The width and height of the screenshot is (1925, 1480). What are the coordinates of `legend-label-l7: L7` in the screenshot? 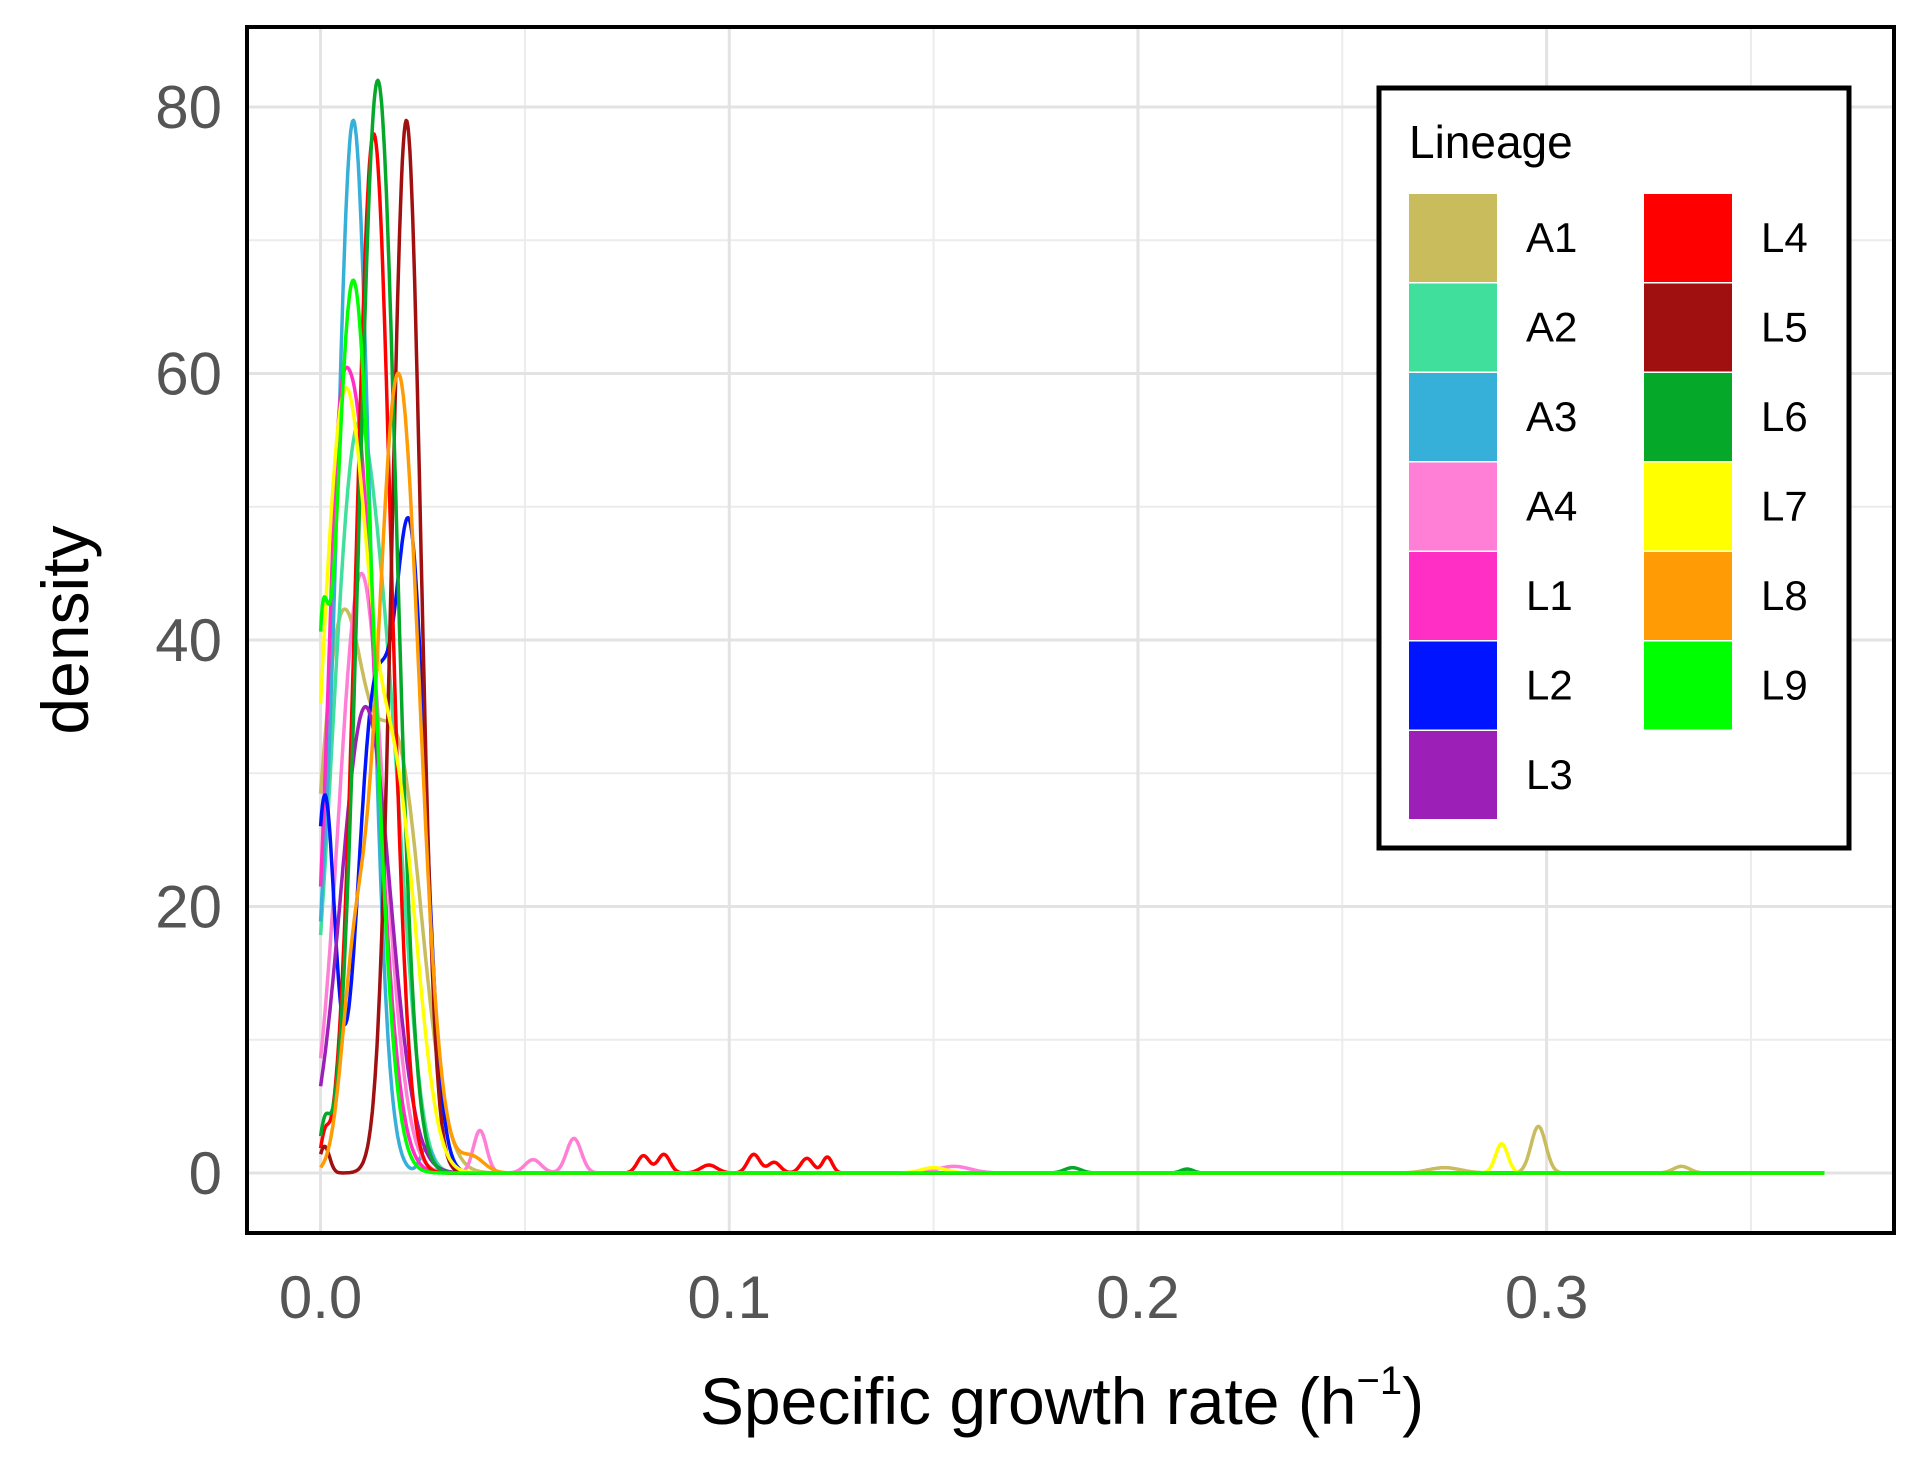 It's located at (1784, 506).